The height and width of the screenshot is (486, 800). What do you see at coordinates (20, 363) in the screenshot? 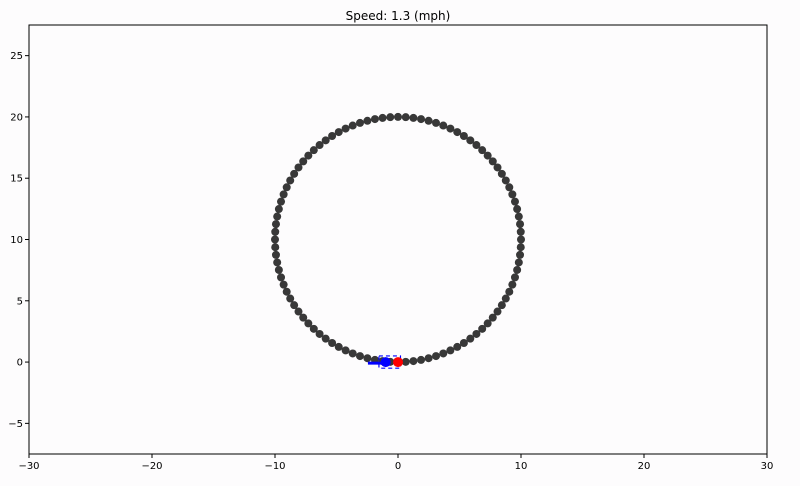
I see `y-tick-label: 0` at bounding box center [20, 363].